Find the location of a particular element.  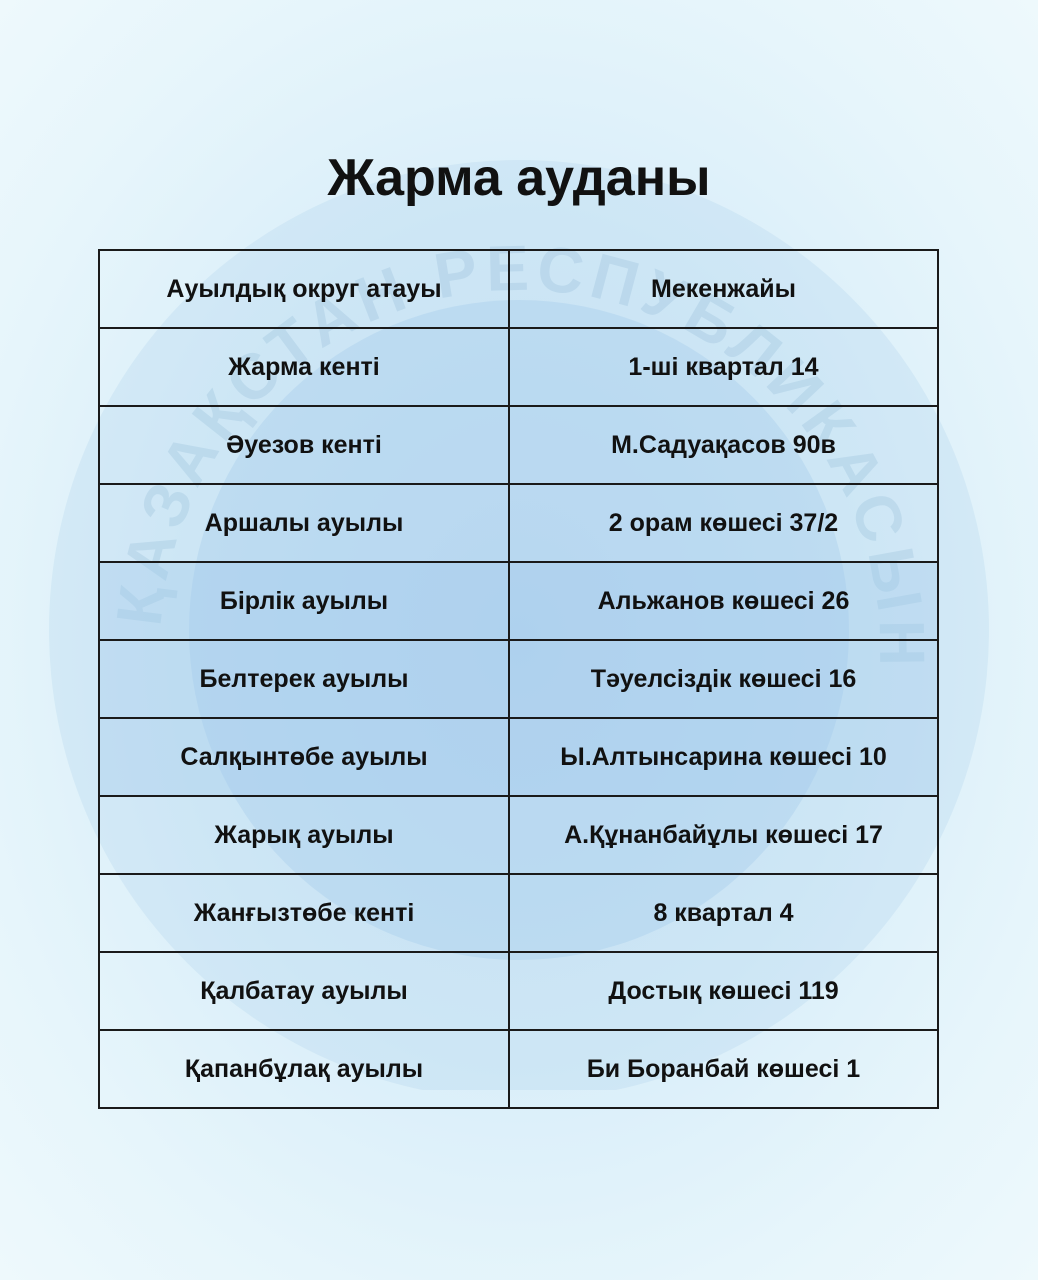

table-row: Бірлік ауылы Альжанов көшесі 26 is located at coordinates (518, 601).